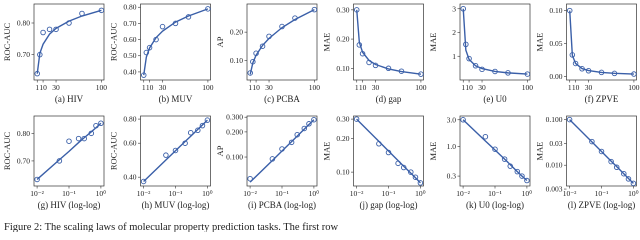  Describe the element at coordinates (554, 189) in the screenshot. I see `y-tick-label: 0.003` at that location.